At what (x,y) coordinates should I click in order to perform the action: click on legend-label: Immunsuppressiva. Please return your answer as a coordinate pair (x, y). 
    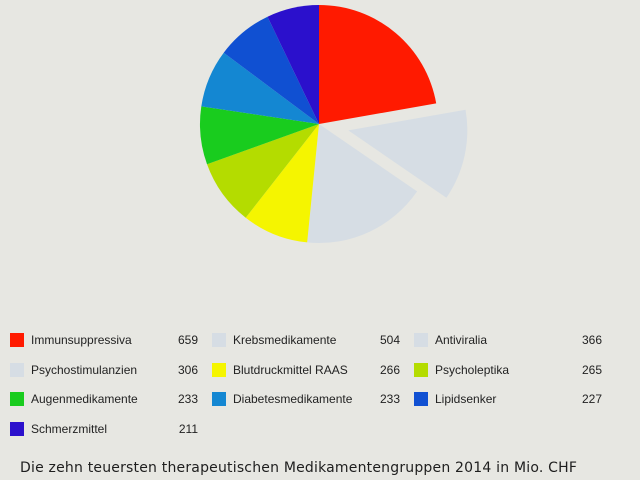
    Looking at the image, I should click on (81, 340).